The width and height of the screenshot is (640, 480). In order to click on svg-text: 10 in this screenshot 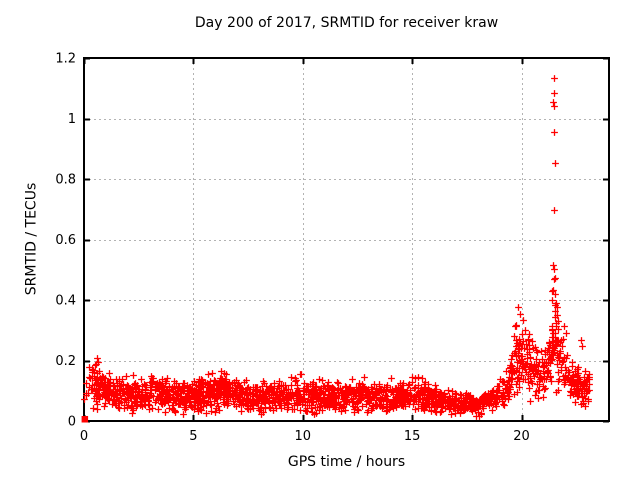, I will do `click(302, 436)`.